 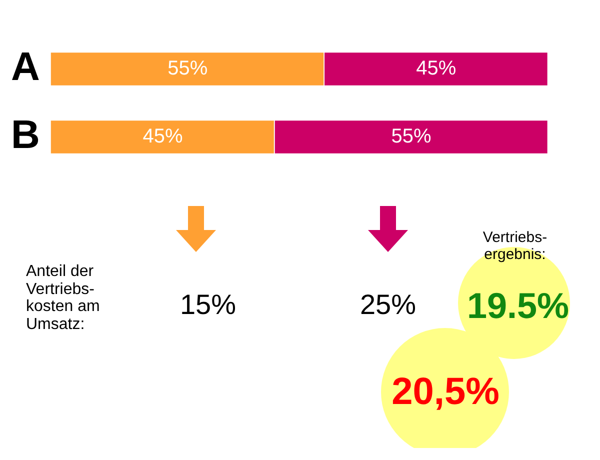 I want to click on text: Anteil der Vertriebs-kosten am Umsatz:, so click(x=63, y=298).